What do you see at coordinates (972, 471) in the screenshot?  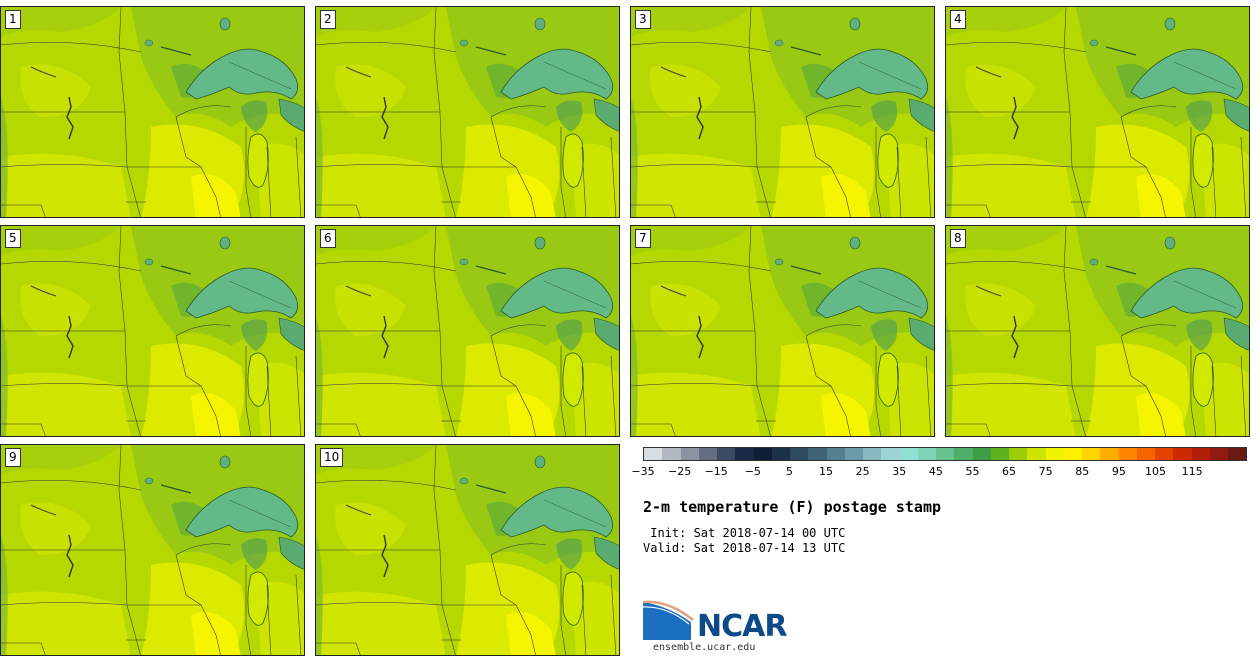 I see `colorbar-tick-label: 55` at bounding box center [972, 471].